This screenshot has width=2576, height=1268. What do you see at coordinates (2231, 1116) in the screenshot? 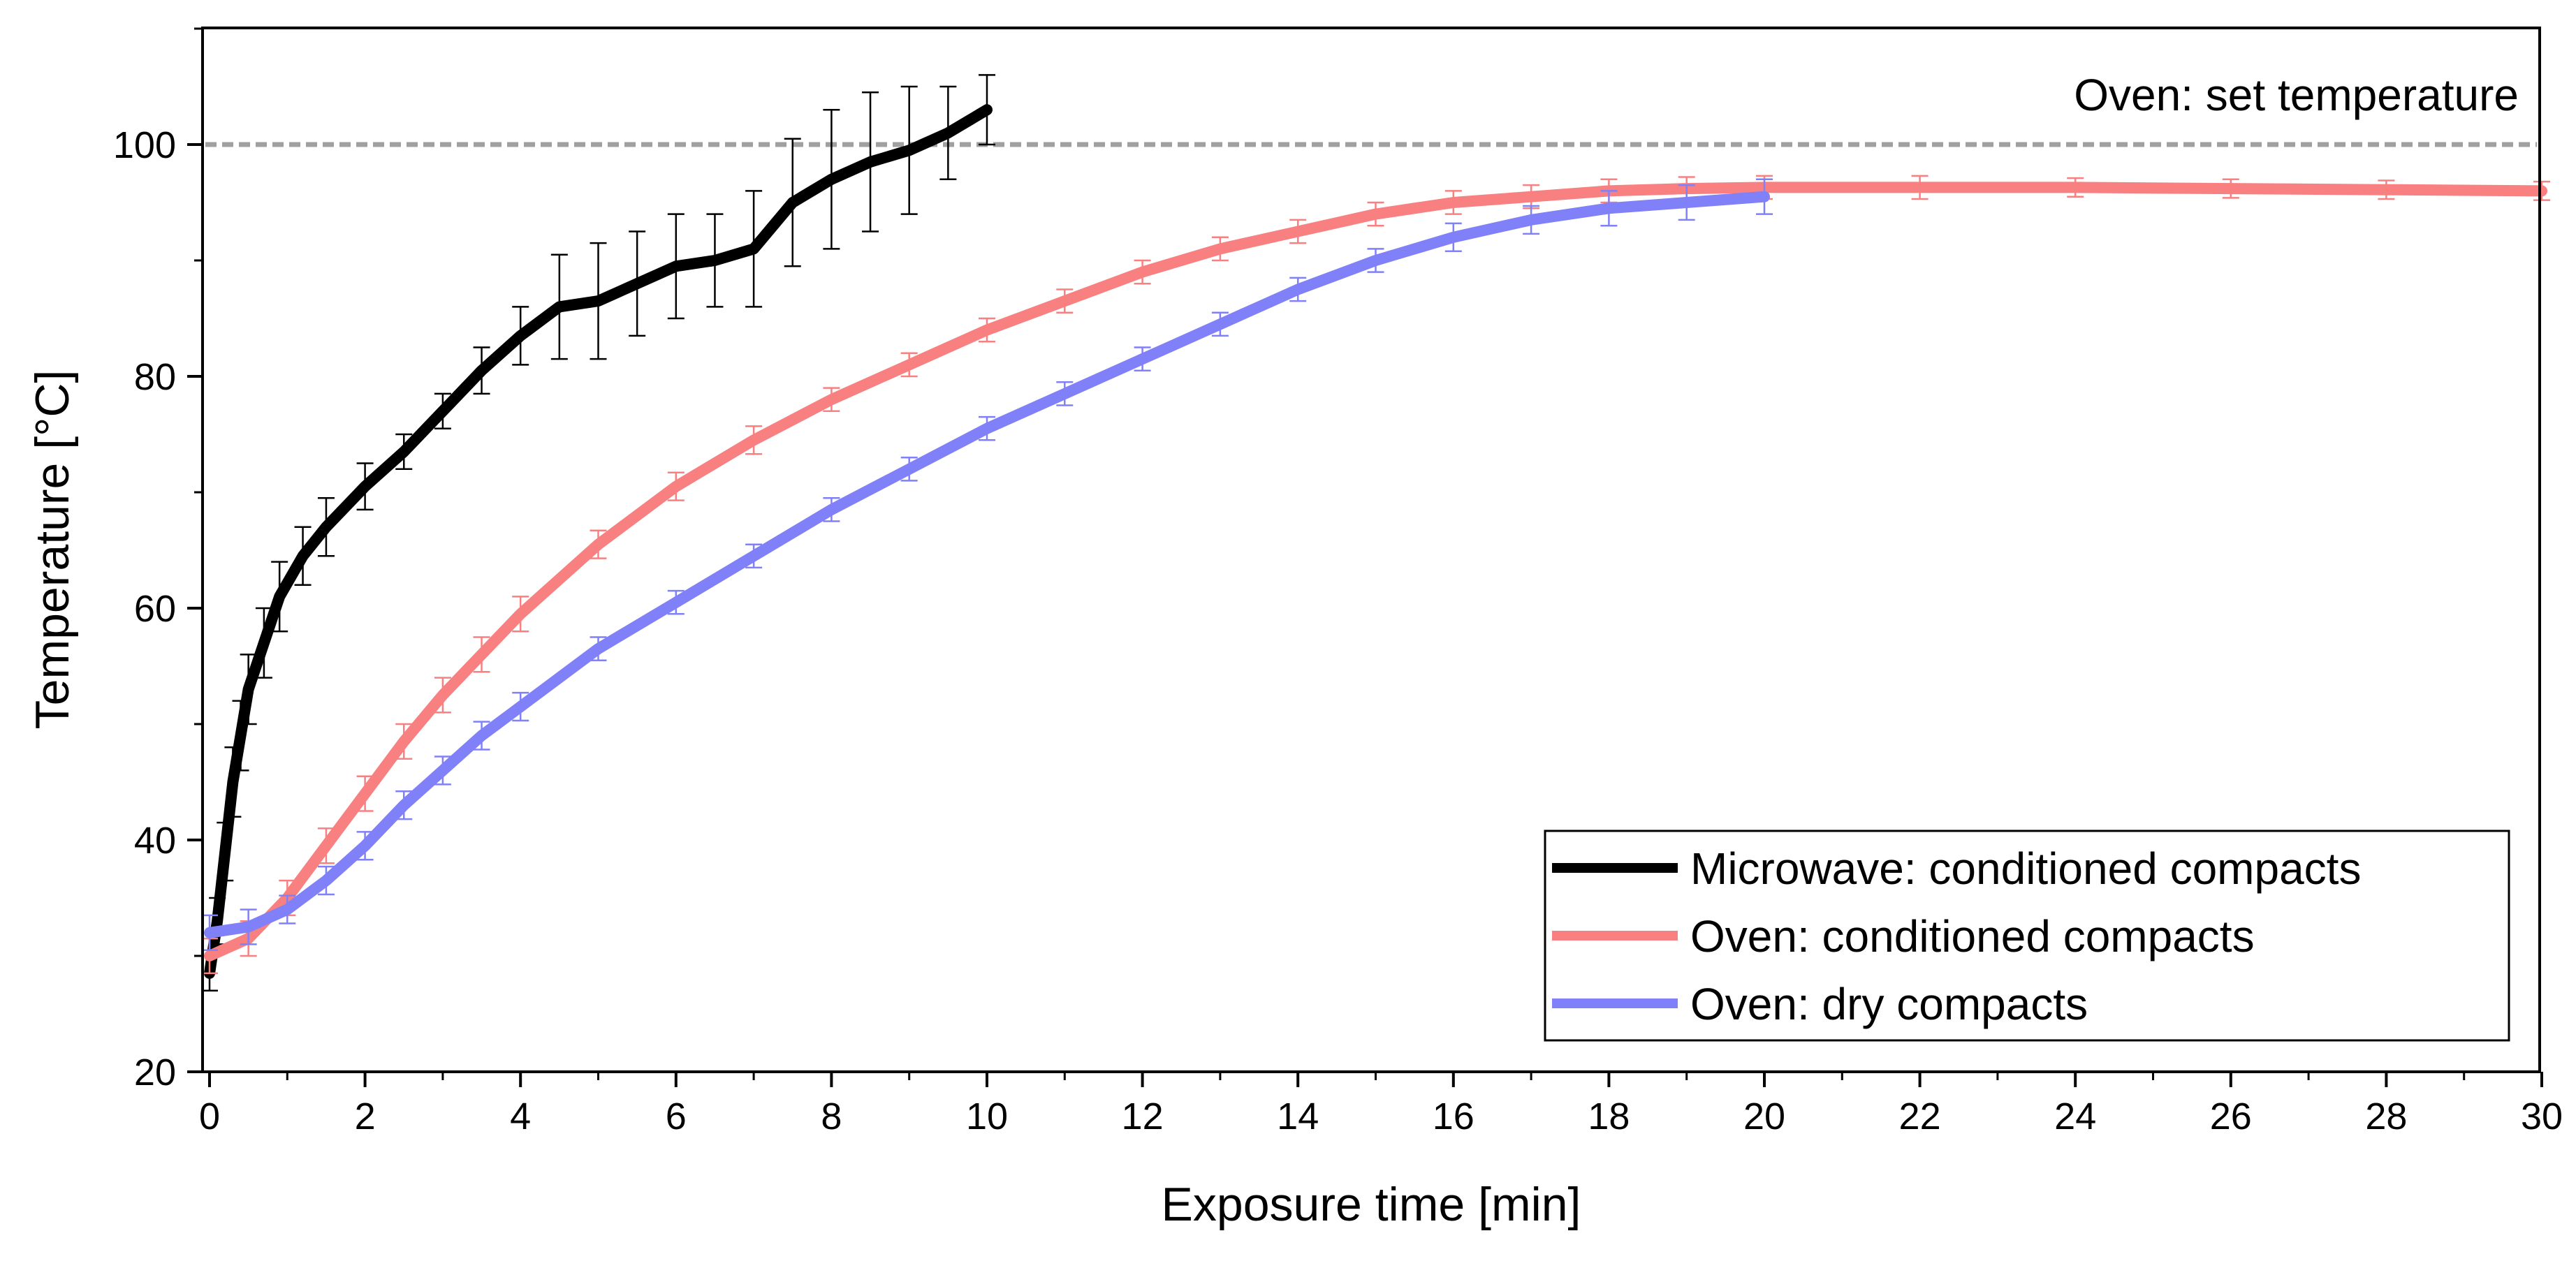
I see `x-tick-label: 26` at bounding box center [2231, 1116].